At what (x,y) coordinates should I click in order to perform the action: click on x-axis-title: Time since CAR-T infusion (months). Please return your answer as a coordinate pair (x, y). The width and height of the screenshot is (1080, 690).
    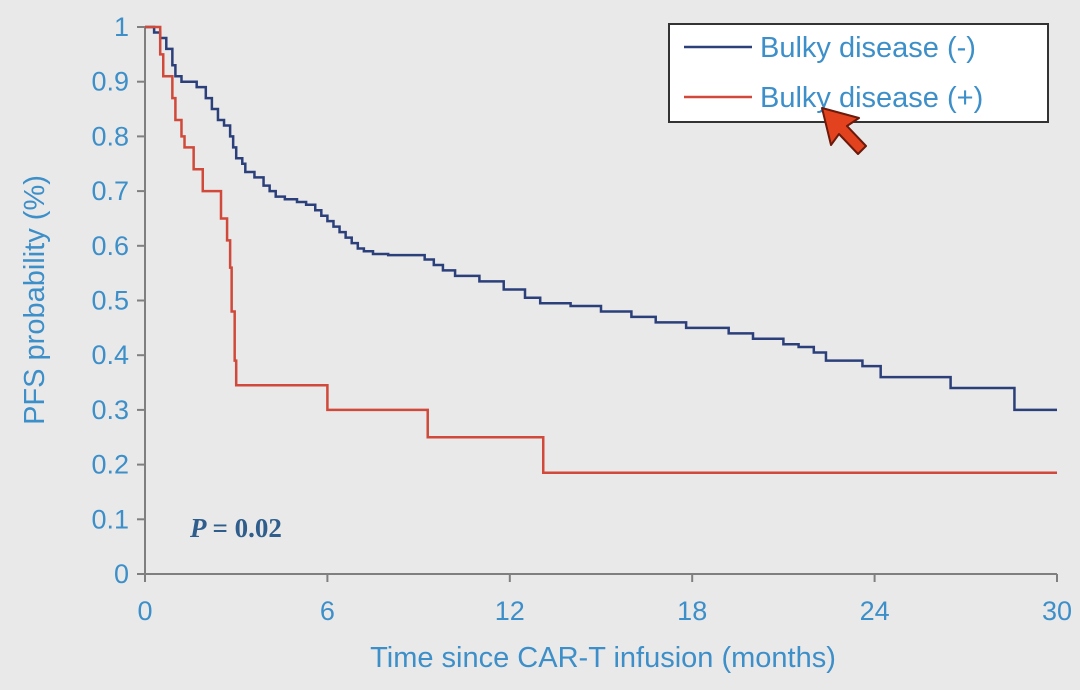
    Looking at the image, I should click on (603, 658).